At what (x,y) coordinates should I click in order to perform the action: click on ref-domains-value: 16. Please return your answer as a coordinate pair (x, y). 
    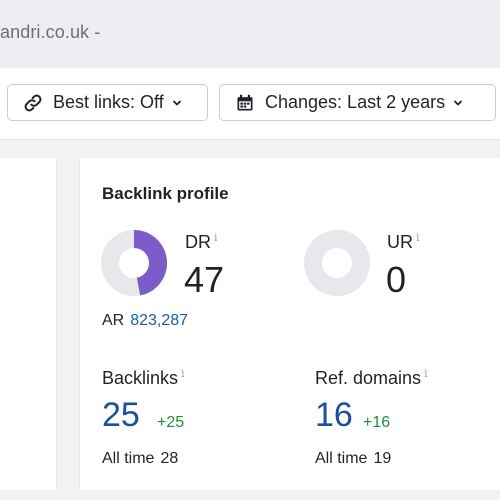
    Looking at the image, I should click on (334, 415).